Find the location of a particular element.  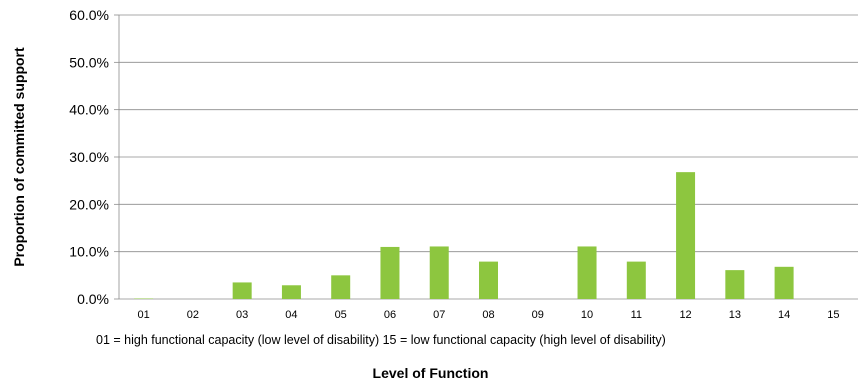

x-tick-label: 07 is located at coordinates (439, 315).